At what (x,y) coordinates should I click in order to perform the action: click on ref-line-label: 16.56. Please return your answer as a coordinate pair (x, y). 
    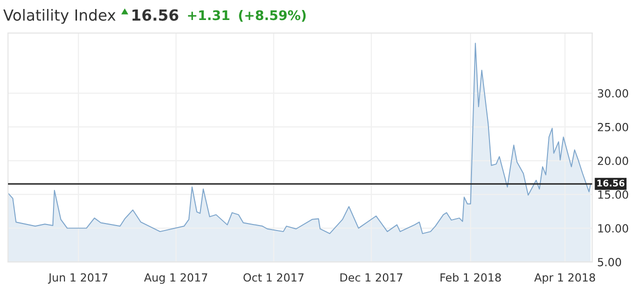
    Looking at the image, I should click on (610, 183).